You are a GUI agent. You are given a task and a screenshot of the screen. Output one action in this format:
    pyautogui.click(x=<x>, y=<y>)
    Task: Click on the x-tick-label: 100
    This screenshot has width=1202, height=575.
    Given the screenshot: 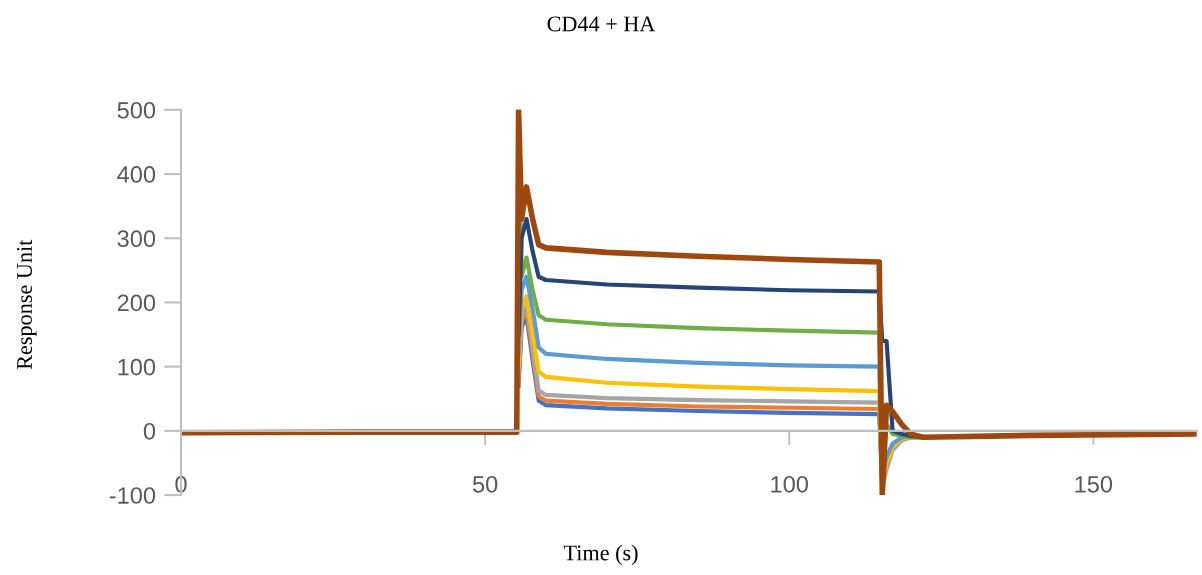 What is the action you would take?
    pyautogui.click(x=789, y=484)
    